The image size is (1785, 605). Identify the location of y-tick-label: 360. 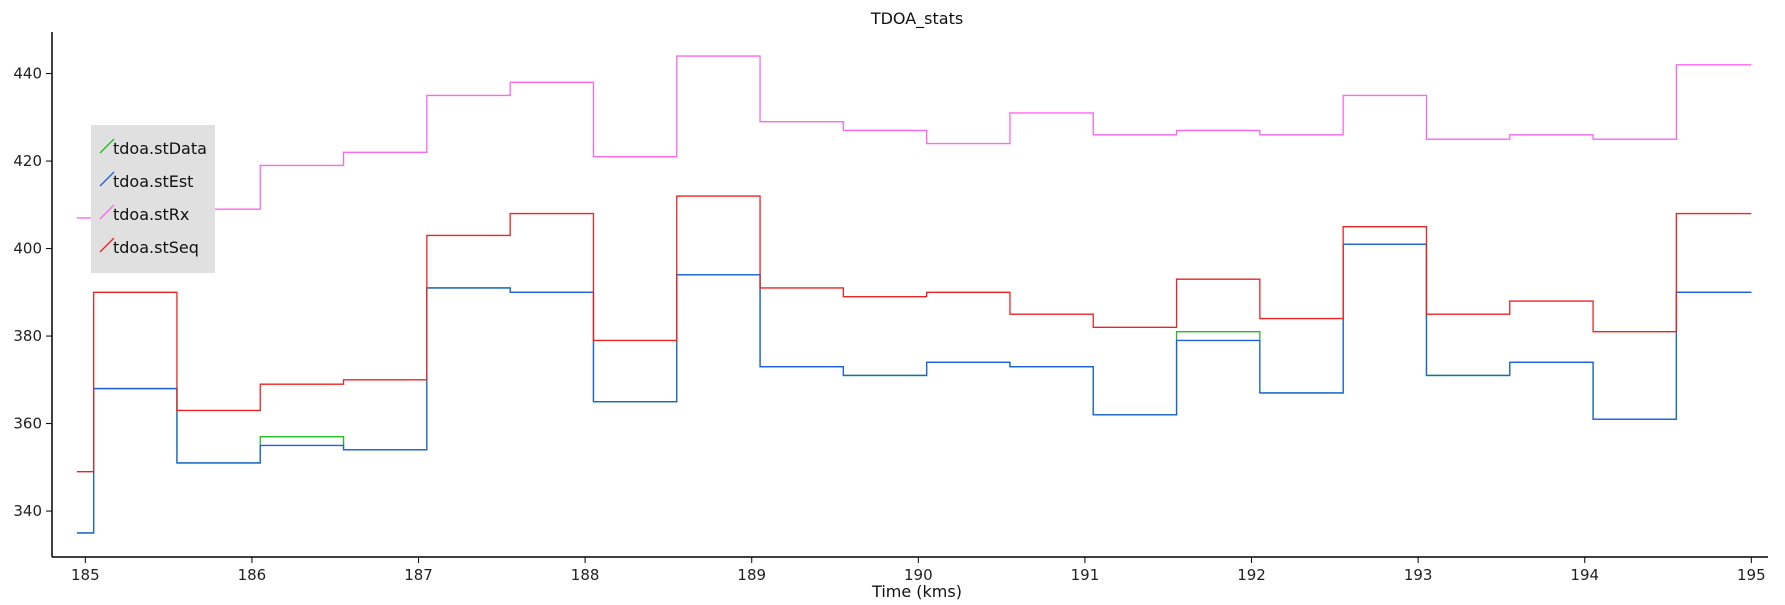
(27, 424).